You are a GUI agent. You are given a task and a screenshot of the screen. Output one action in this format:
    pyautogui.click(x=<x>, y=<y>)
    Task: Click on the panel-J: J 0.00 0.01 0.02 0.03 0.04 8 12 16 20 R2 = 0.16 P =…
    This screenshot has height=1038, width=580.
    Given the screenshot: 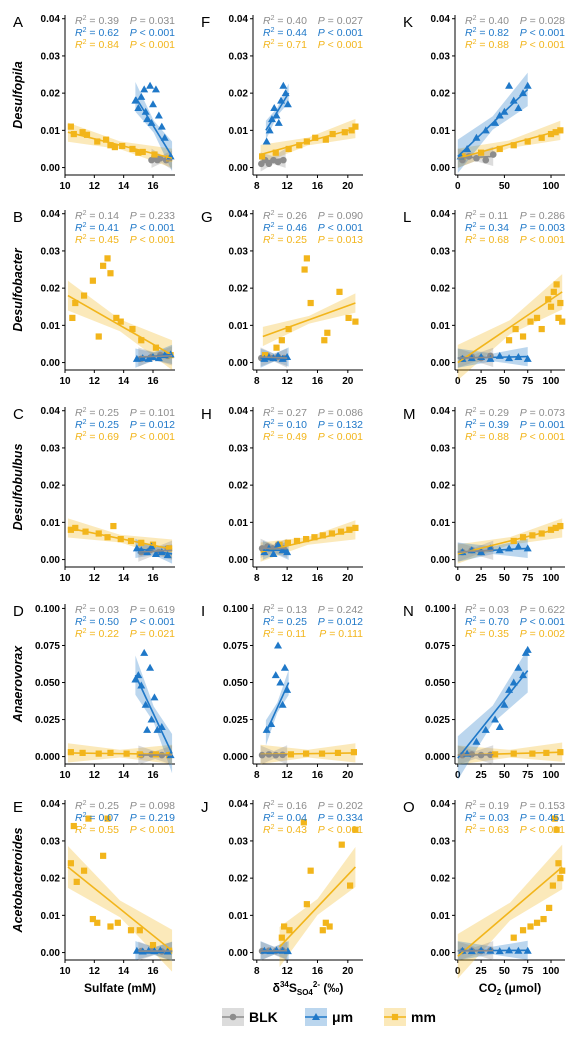 What is the action you would take?
    pyautogui.click(x=282, y=888)
    